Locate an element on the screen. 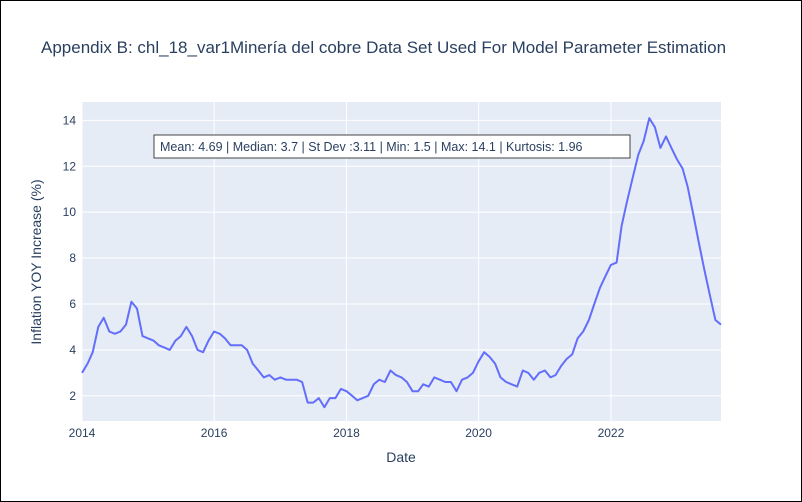 The image size is (802, 502). y-axis-ticks: 2 4 6 8 10 12 14 is located at coordinates (70, 257).